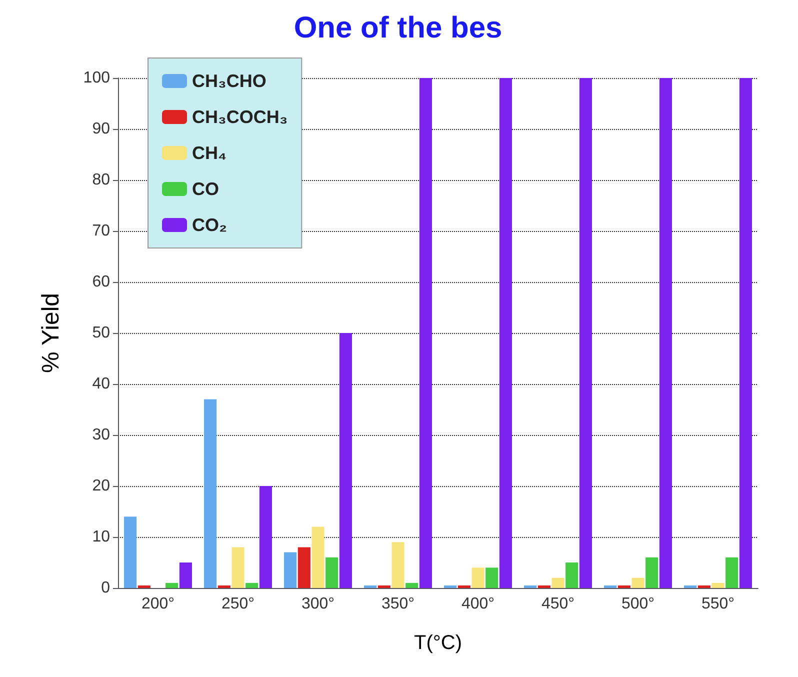 The height and width of the screenshot is (677, 798). Describe the element at coordinates (209, 153) in the screenshot. I see `legend-label: CH₄` at that location.